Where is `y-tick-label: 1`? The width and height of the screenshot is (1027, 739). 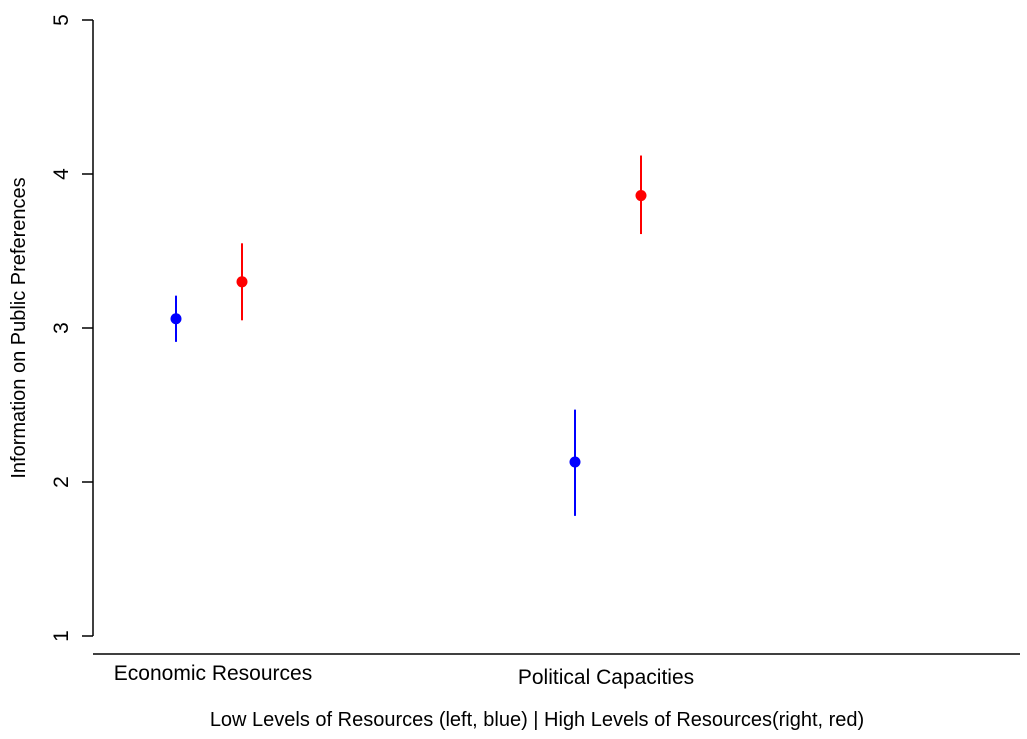 y-tick-label: 1 is located at coordinates (61, 636).